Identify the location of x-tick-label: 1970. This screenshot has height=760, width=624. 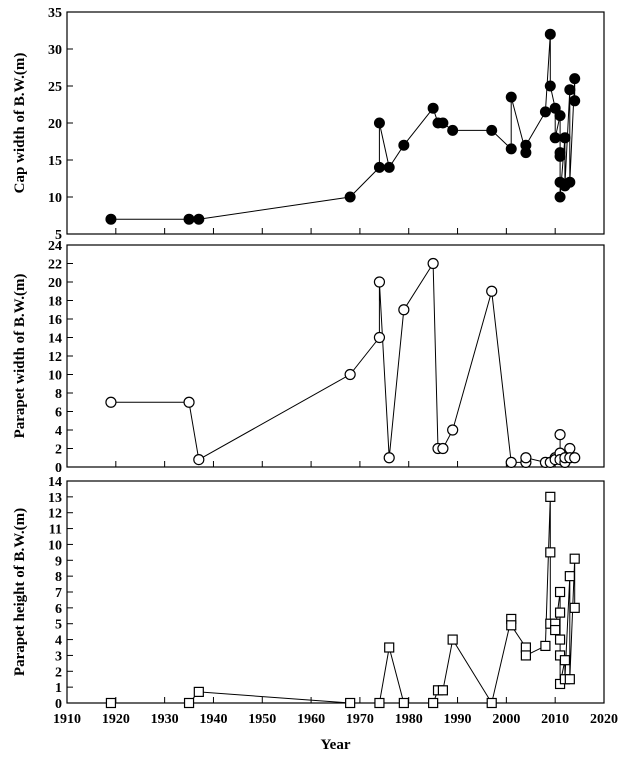
(360, 719).